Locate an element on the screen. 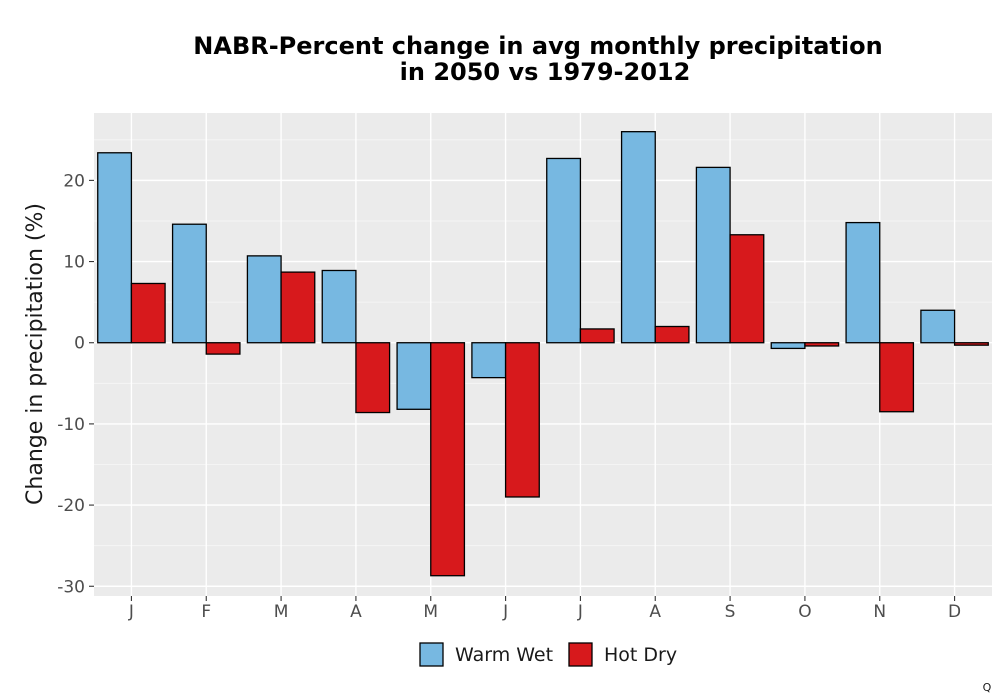 This screenshot has width=1000, height=700. legend-label-hot-dry: Hot Dry is located at coordinates (640, 655).